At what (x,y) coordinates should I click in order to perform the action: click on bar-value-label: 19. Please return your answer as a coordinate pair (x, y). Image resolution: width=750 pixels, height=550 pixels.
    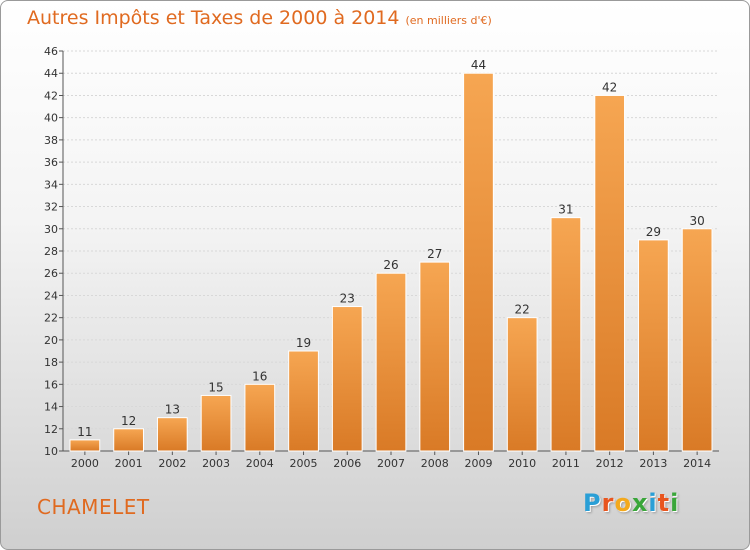
    Looking at the image, I should click on (303, 343).